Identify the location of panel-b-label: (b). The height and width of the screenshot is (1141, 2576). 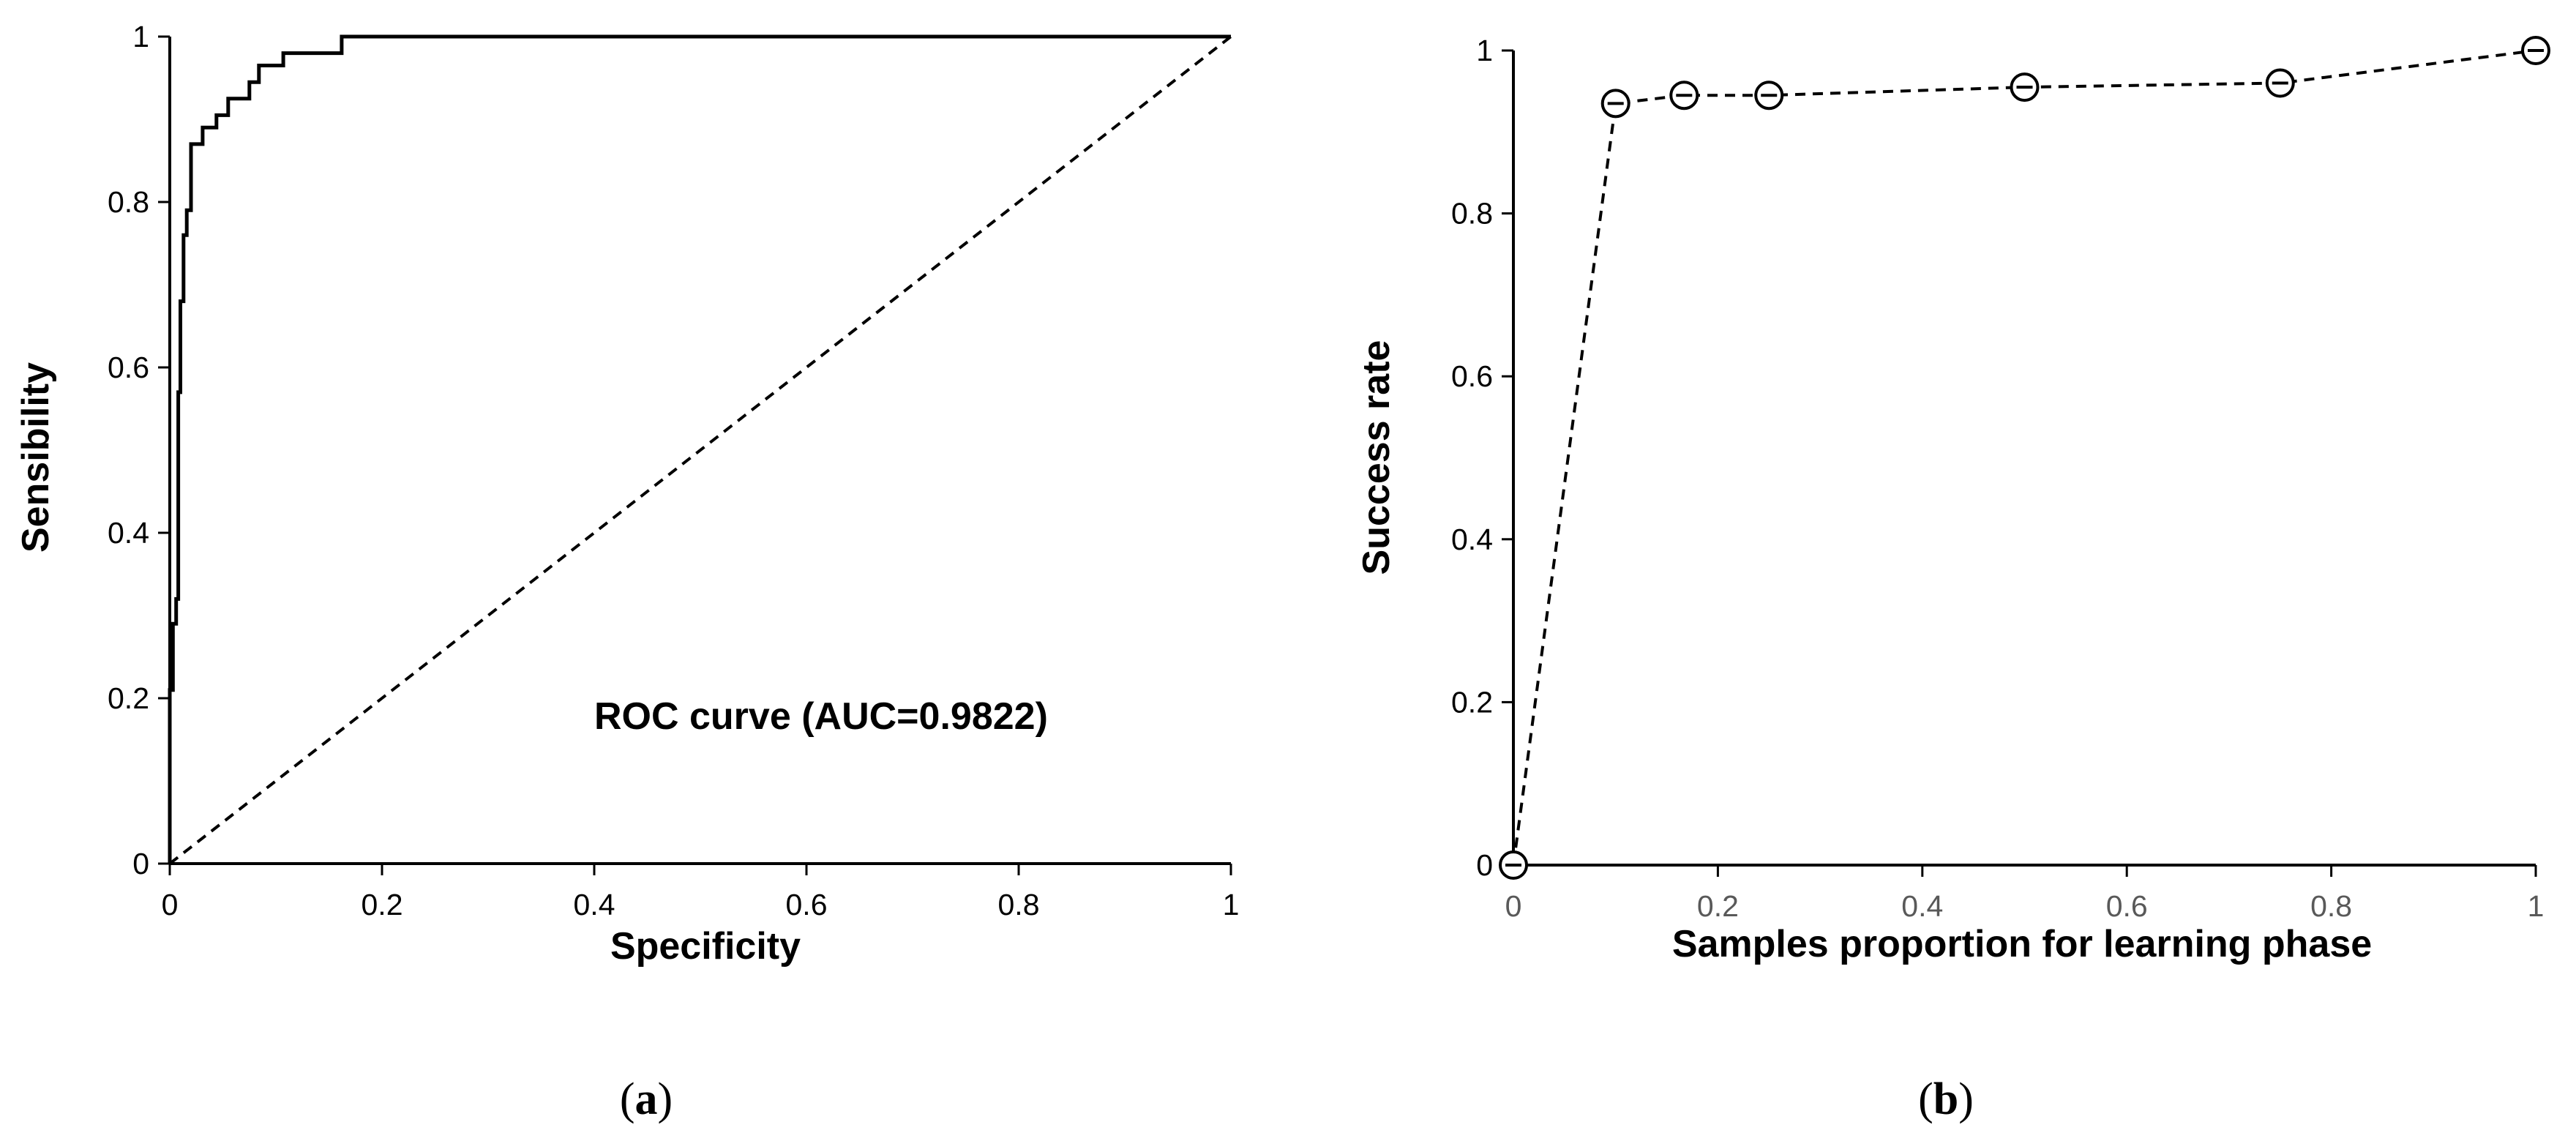
(1946, 1099).